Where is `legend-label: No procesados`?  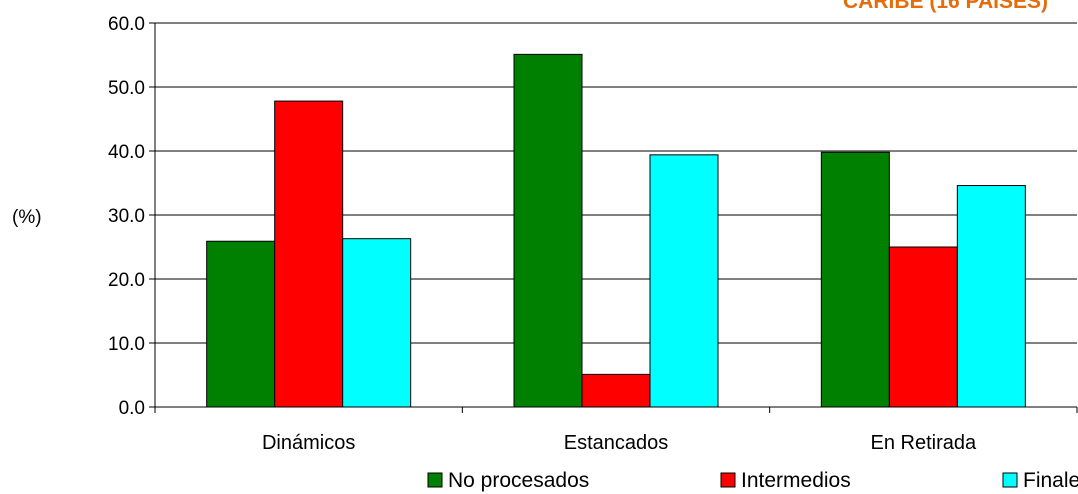
legend-label: No procesados is located at coordinates (518, 480).